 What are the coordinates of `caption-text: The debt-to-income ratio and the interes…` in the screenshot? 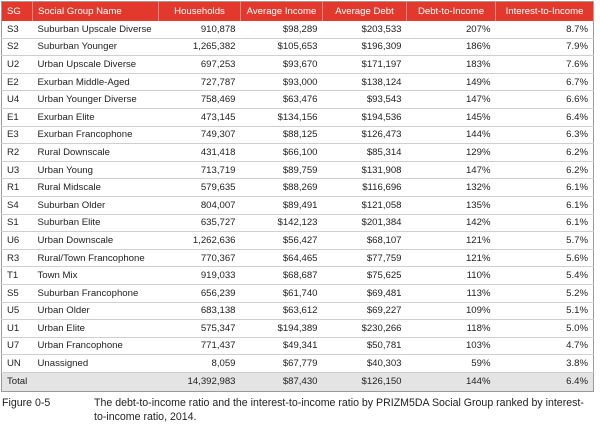 It's located at (339, 410).